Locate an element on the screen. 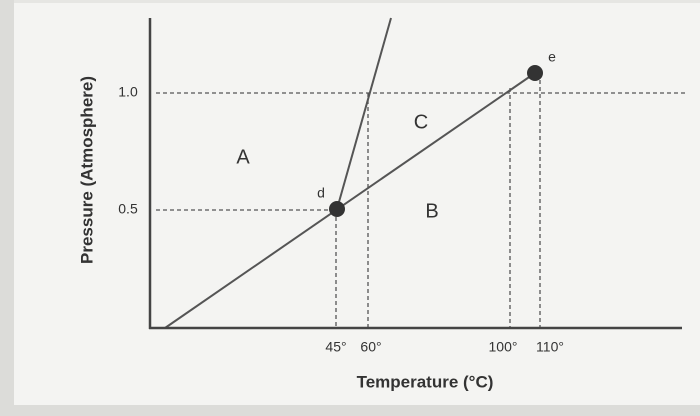 This screenshot has height=416, width=700. x-tick-label: 60° is located at coordinates (370, 347).